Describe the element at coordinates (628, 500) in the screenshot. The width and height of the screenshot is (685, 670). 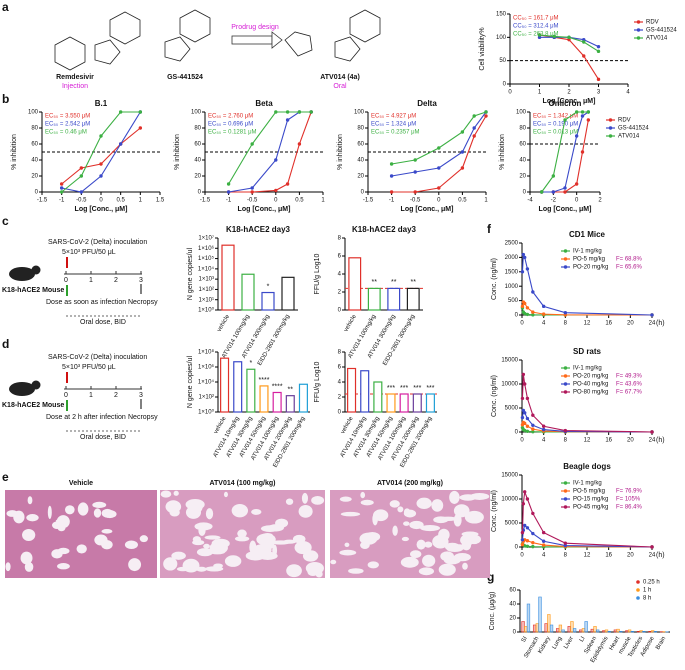
I see `bioavailability: F= 105%` at that location.